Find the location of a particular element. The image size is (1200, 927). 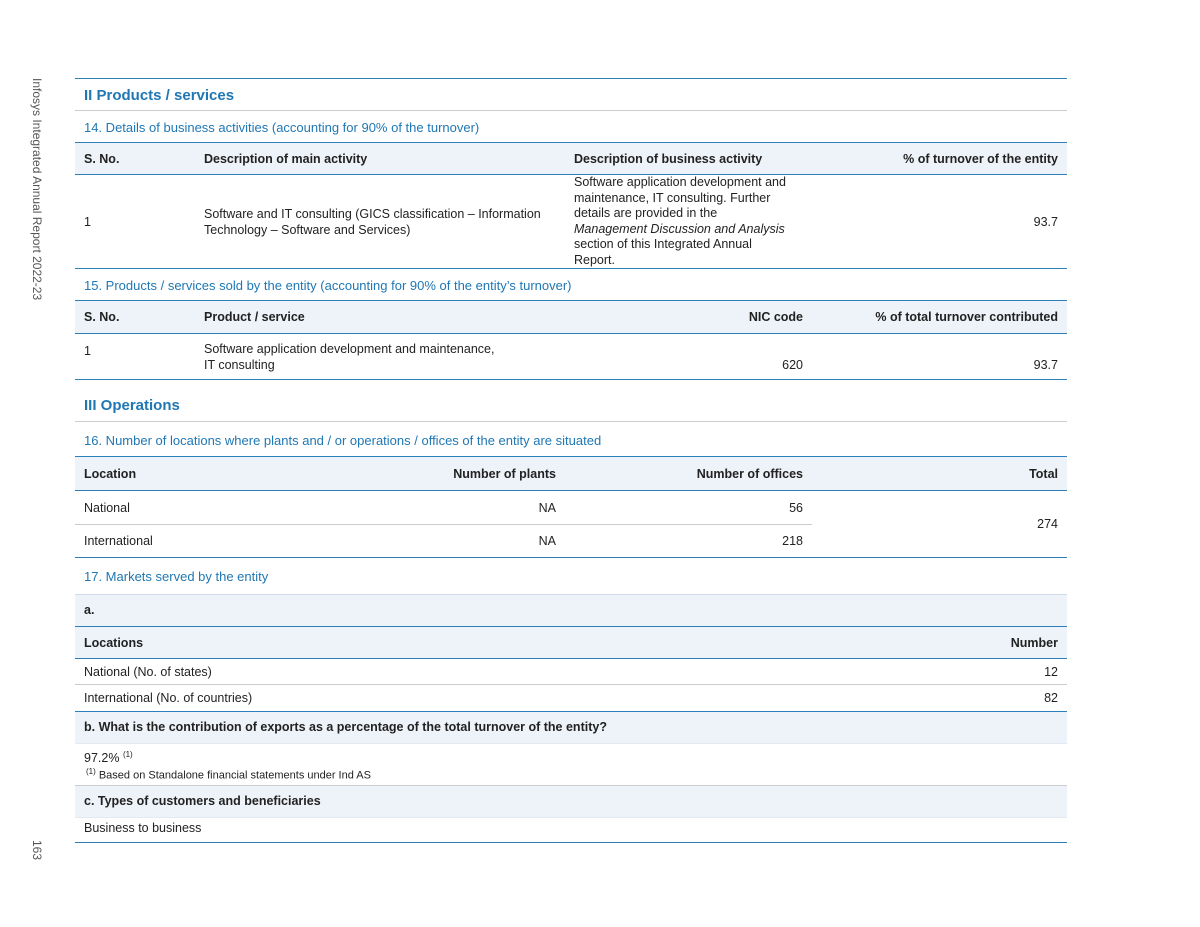

answer-text: 97.2% is located at coordinates (102, 758).